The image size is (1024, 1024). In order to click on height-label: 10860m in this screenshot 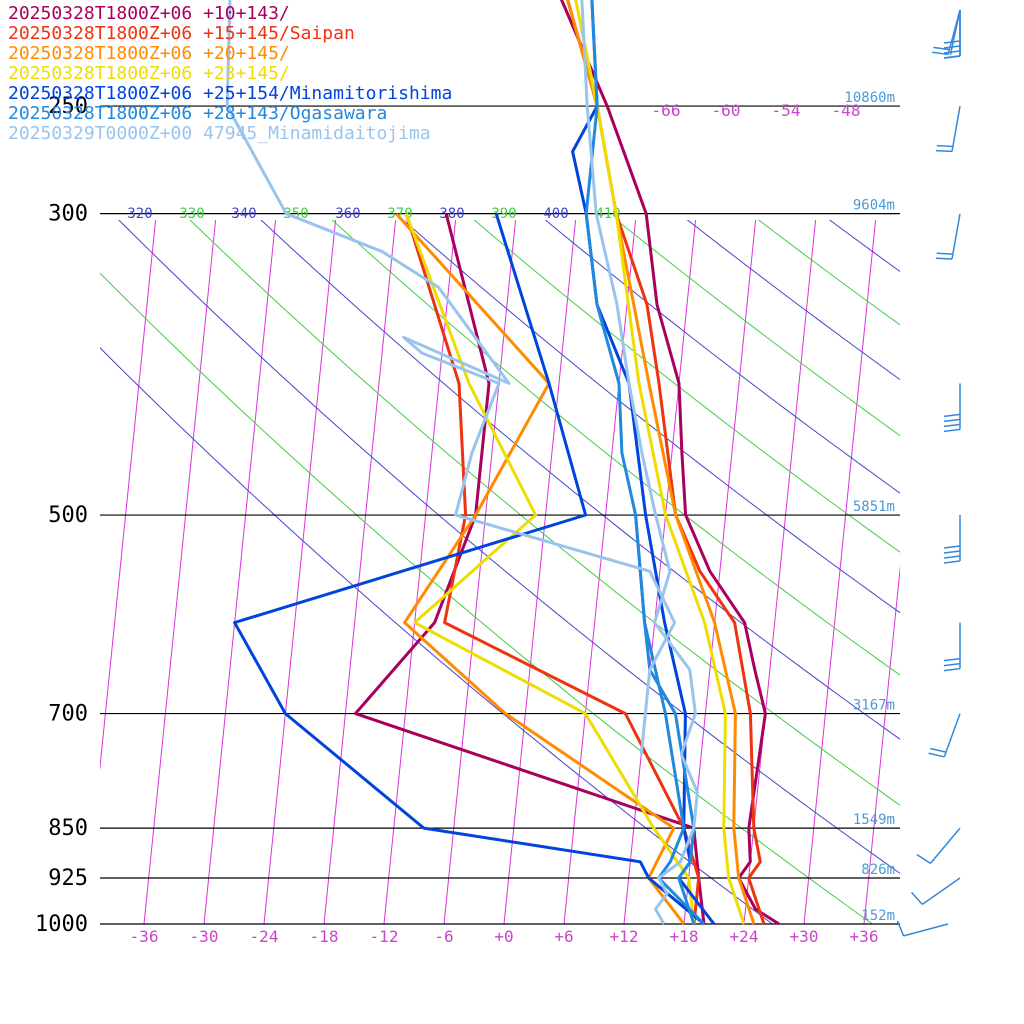, I will do `click(869, 98)`.